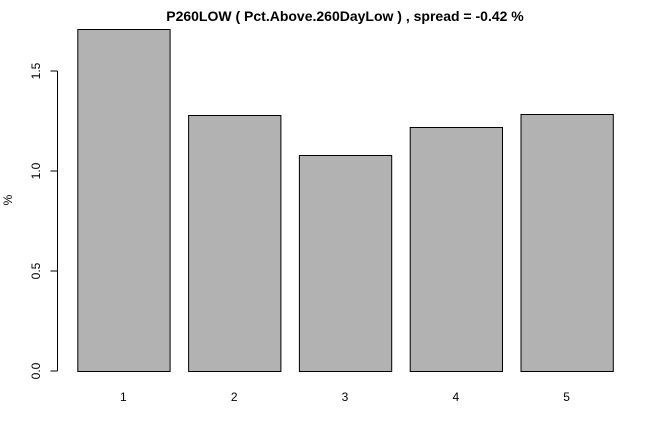  What do you see at coordinates (123, 397) in the screenshot?
I see `x-tick-label: 1` at bounding box center [123, 397].